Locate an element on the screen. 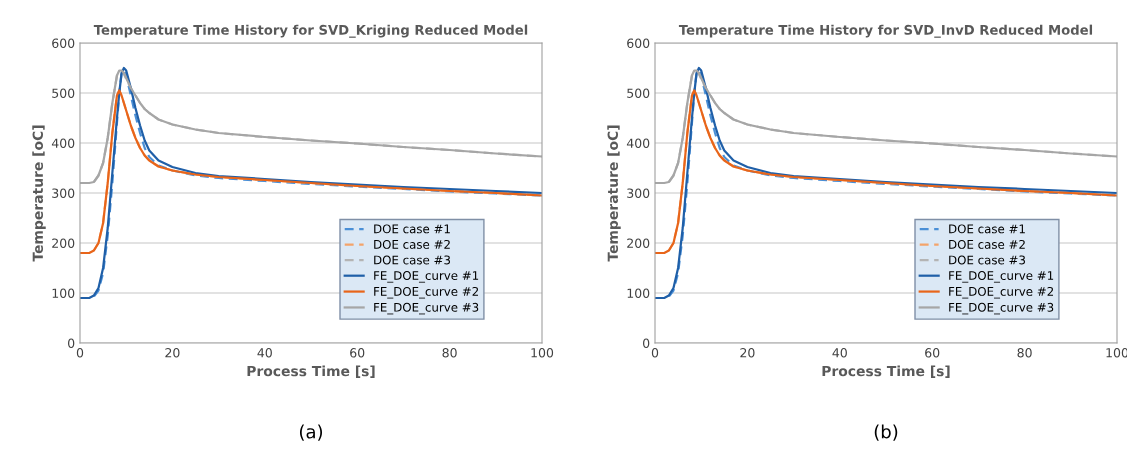 The image size is (1127, 460). text: (b) is located at coordinates (886, 432).